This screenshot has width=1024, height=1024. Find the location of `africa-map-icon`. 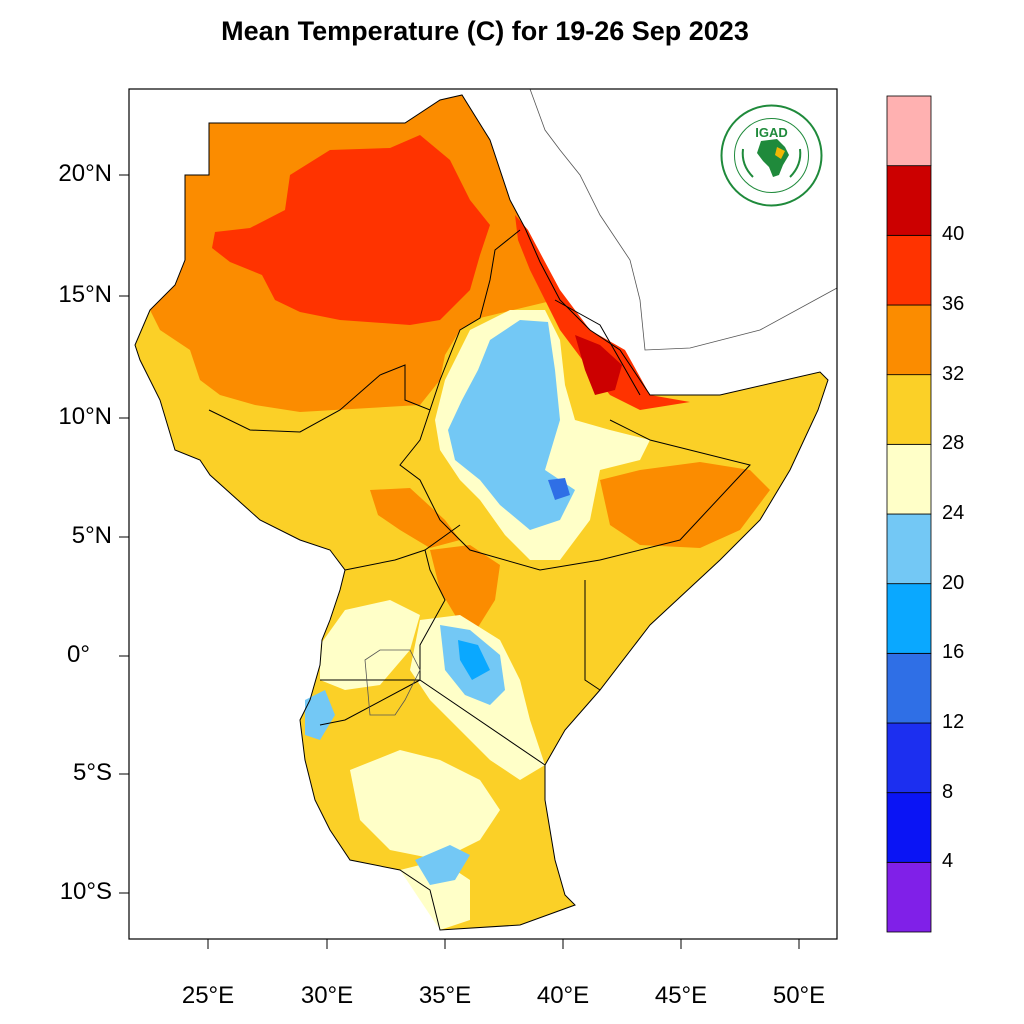

africa-map-icon is located at coordinates (773, 158).